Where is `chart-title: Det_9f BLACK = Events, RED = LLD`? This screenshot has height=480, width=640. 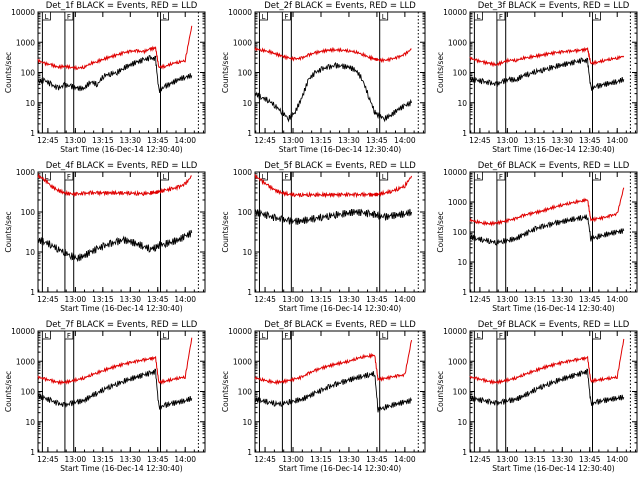
chart-title: Det_9f BLACK = Events, RED = LLD is located at coordinates (554, 325).